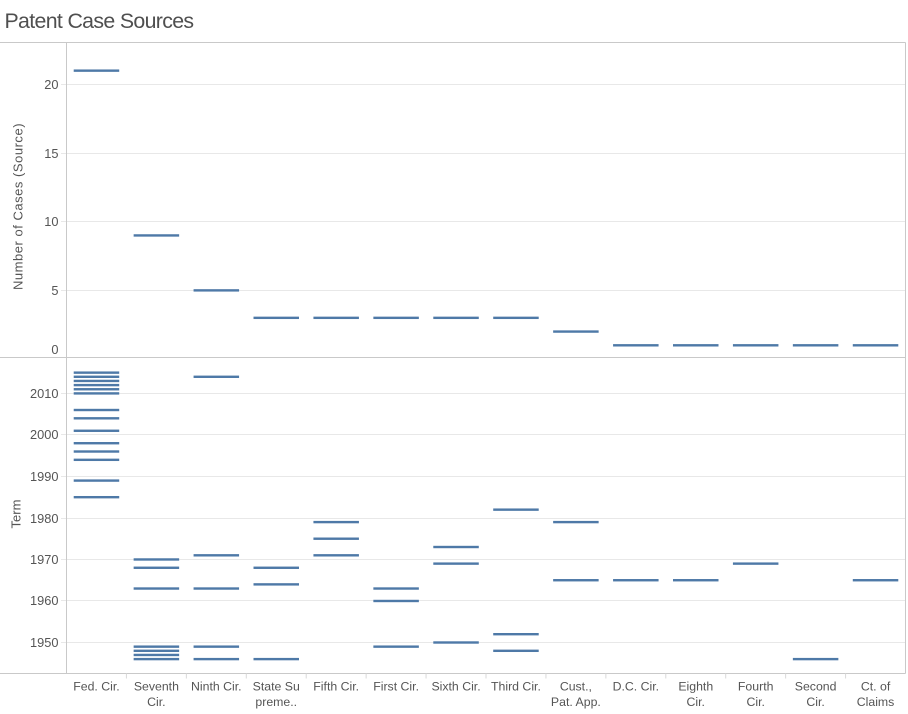 This screenshot has width=908, height=714. I want to click on svg-text: Cust.,, so click(576, 686).